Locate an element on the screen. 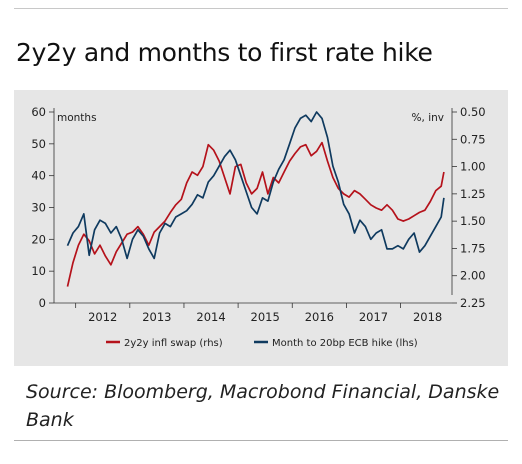 This screenshot has height=464, width=522. left-tick-label: 30 is located at coordinates (38, 208).